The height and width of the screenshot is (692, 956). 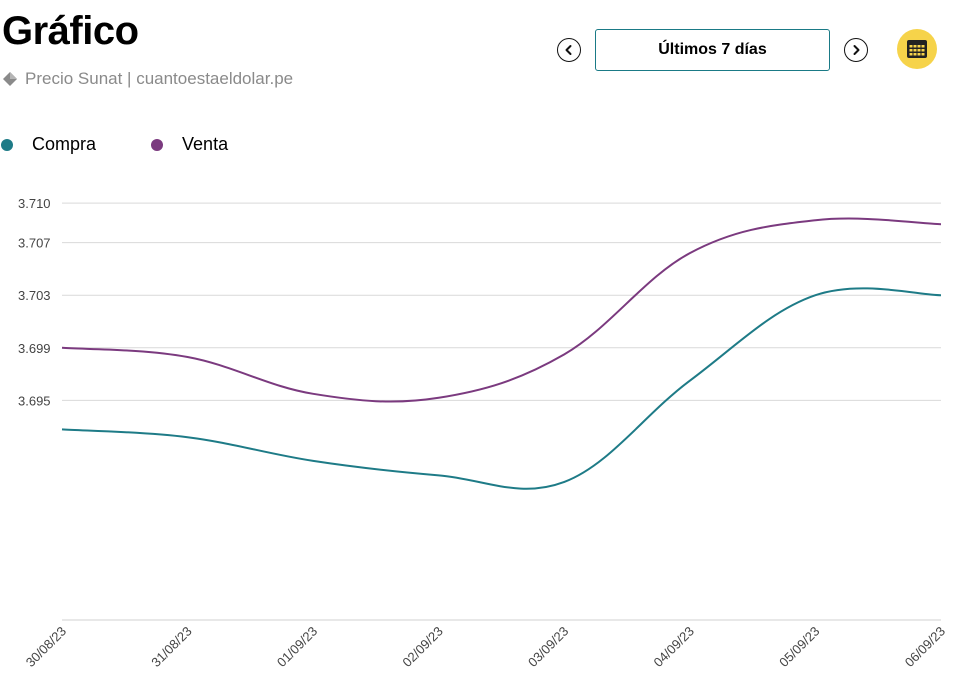 I want to click on date-navigator: Últimos 7 días, so click(x=712, y=50).